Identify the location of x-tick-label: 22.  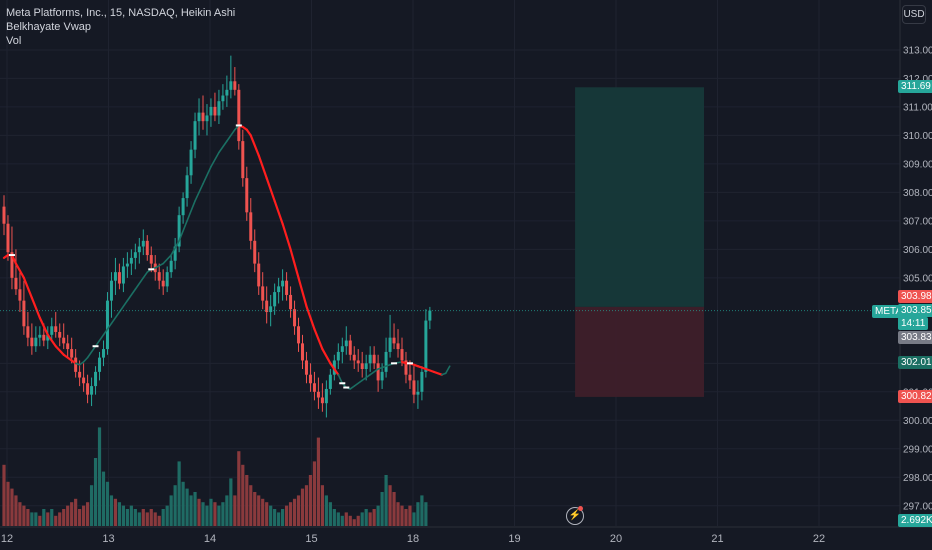
(819, 539).